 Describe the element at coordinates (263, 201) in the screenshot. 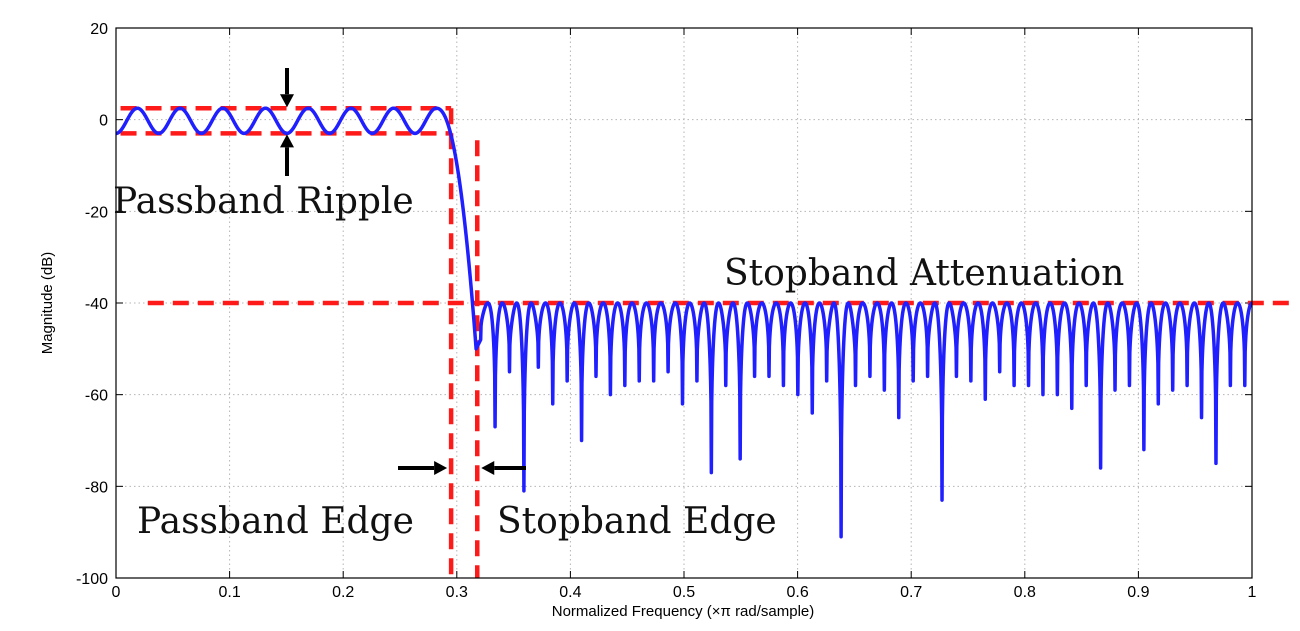

I see `passband-ripple-label: Passband Ripple` at that location.